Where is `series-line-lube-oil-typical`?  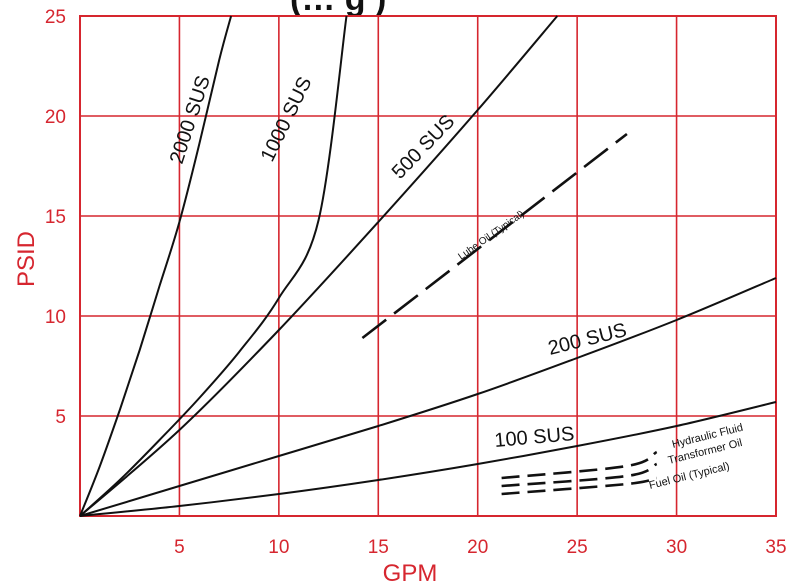 series-line-lube-oil-typical is located at coordinates (494, 236).